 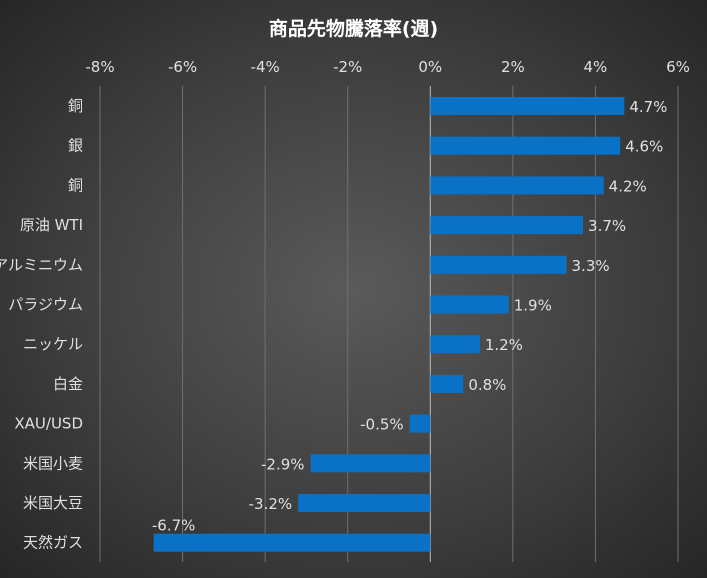 What do you see at coordinates (48, 424) in the screenshot?
I see `category-label: XAU/USD` at bounding box center [48, 424].